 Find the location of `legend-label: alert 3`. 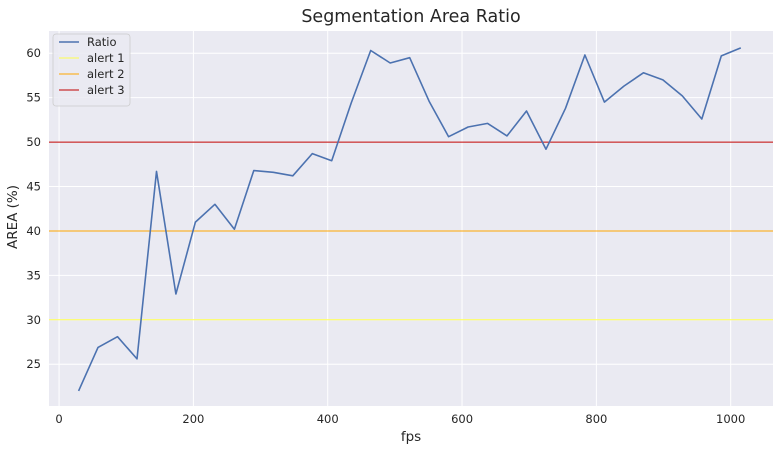

legend-label: alert 3 is located at coordinates (106, 90).